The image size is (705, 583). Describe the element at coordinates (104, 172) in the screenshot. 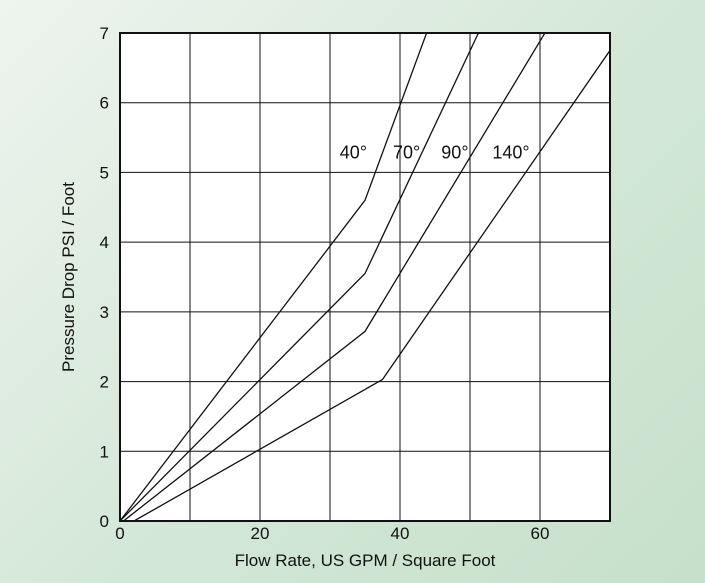

I see `y-tick-label: 5` at that location.